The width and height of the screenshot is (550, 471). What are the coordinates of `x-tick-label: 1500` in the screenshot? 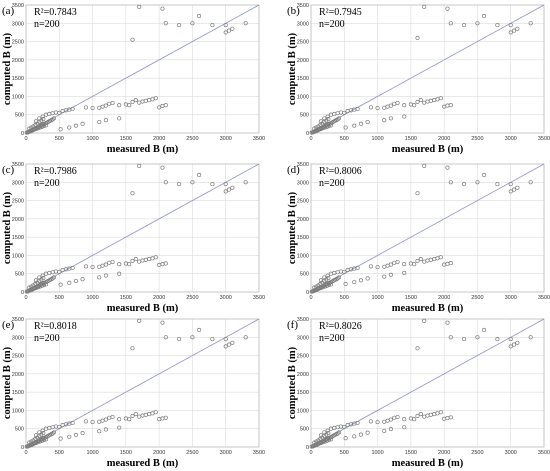 It's located at (126, 453).